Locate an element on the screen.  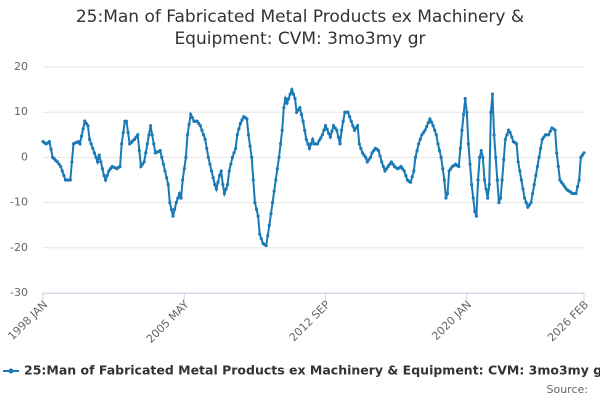
source: Source: is located at coordinates (568, 389).